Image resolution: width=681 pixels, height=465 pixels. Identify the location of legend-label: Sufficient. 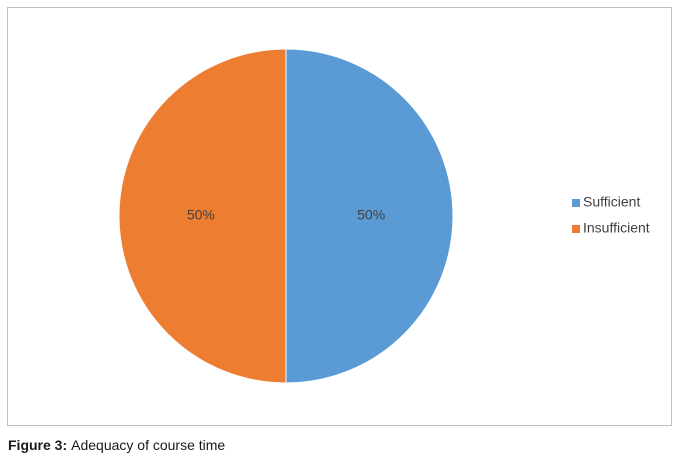
(611, 202).